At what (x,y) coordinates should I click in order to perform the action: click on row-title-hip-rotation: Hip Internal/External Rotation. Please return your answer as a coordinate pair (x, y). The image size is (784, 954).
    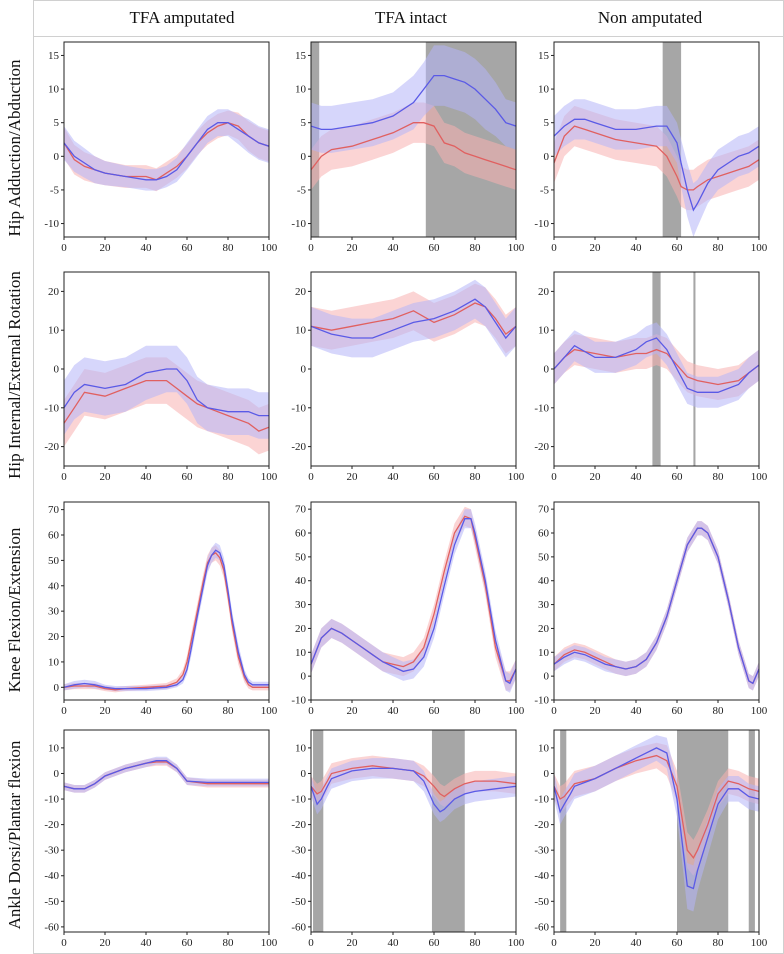
    Looking at the image, I should click on (14, 375).